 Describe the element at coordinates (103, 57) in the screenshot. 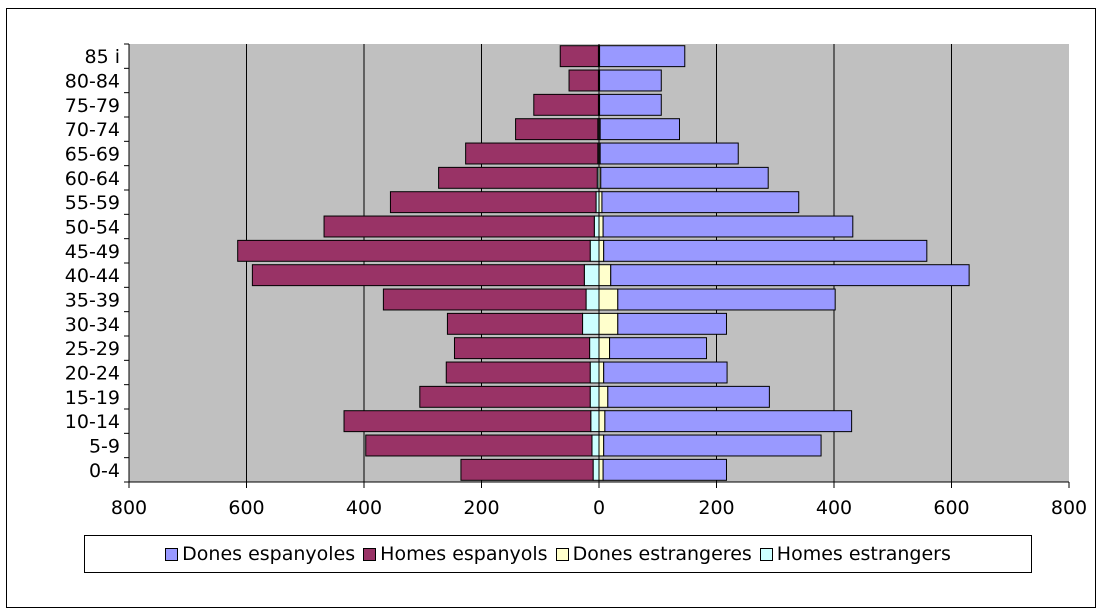

I see `y-tick-label: 85 i` at that location.